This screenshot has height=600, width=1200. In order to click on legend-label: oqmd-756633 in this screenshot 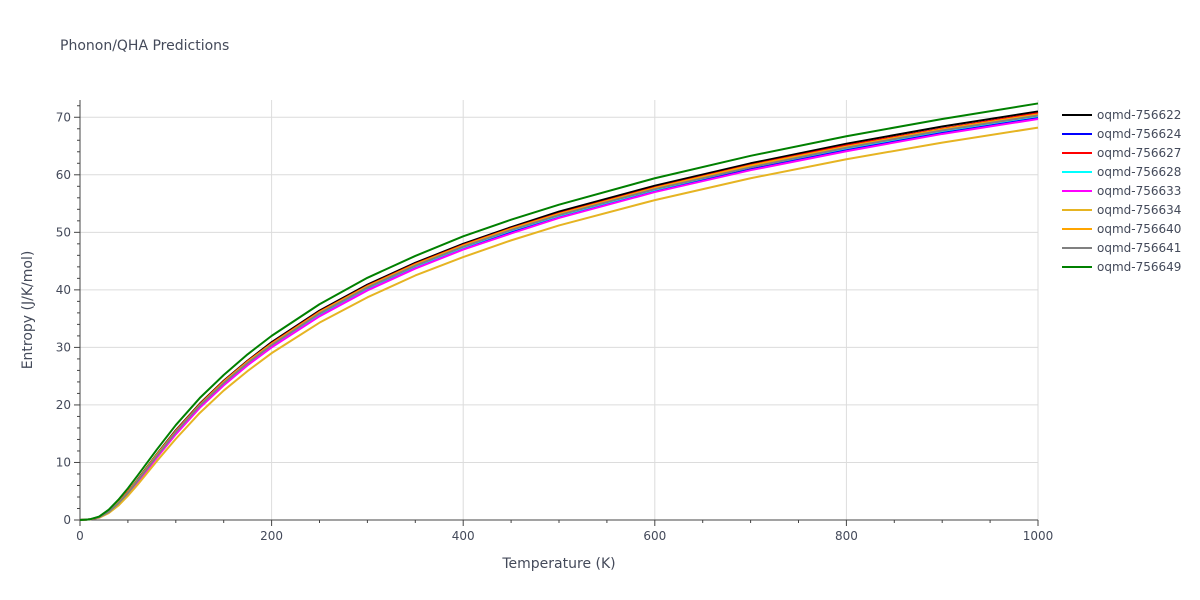, I will do `click(1139, 191)`.